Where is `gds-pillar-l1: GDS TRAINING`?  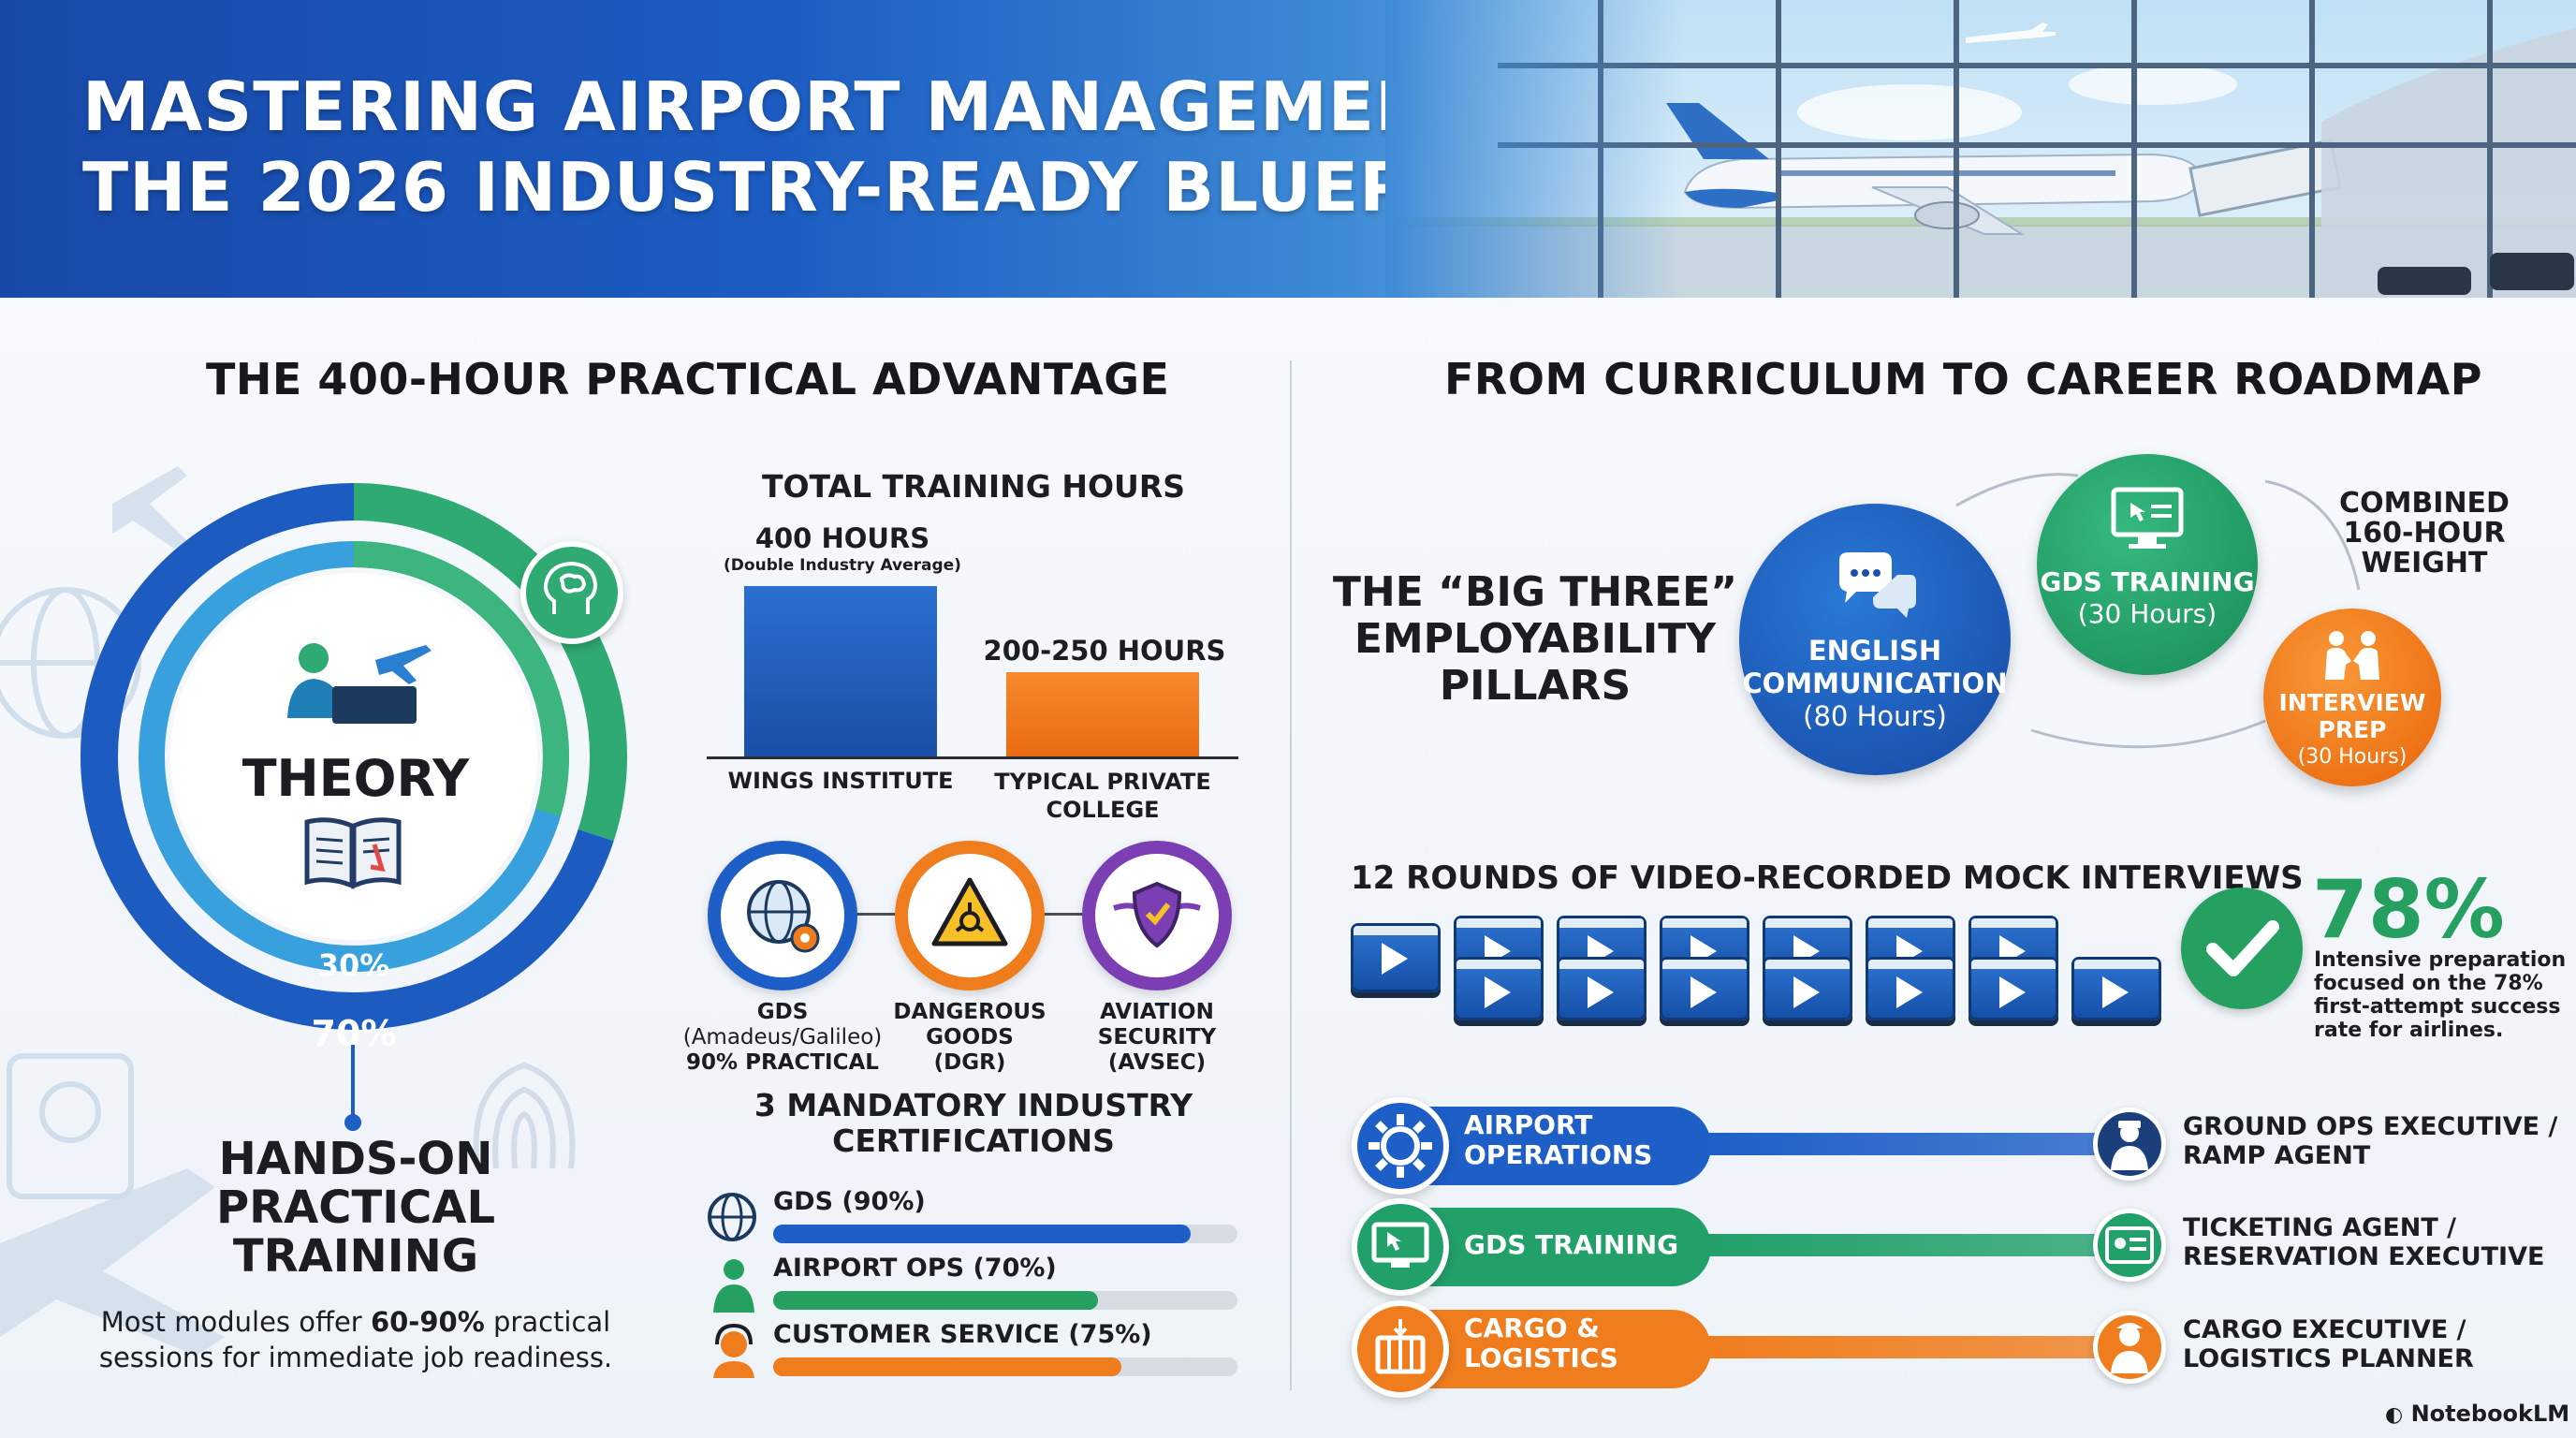 gds-pillar-l1: GDS TRAINING is located at coordinates (2147, 581).